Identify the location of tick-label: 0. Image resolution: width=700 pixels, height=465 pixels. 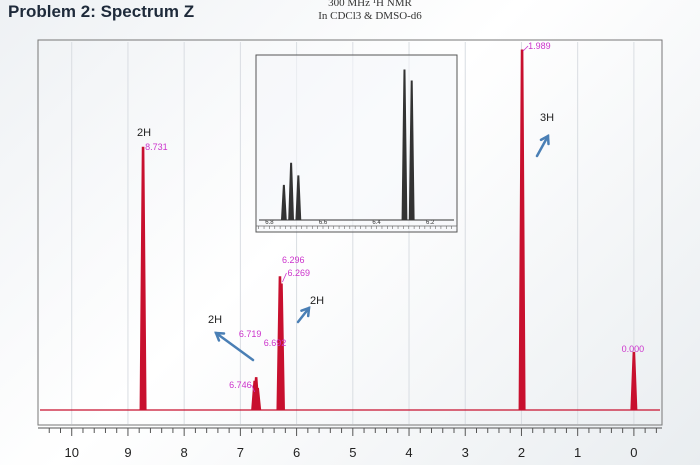
(633, 452).